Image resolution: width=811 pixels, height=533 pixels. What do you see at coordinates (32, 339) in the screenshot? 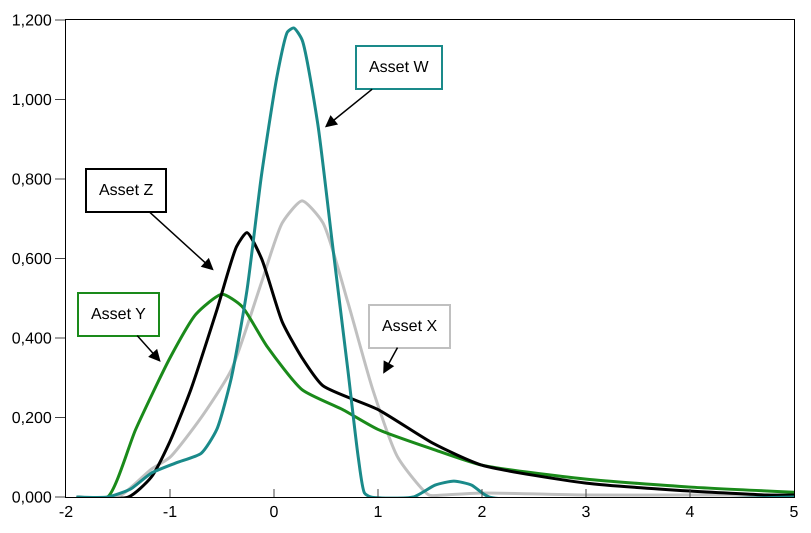
I see `y-tick-label: 0,400` at bounding box center [32, 339].